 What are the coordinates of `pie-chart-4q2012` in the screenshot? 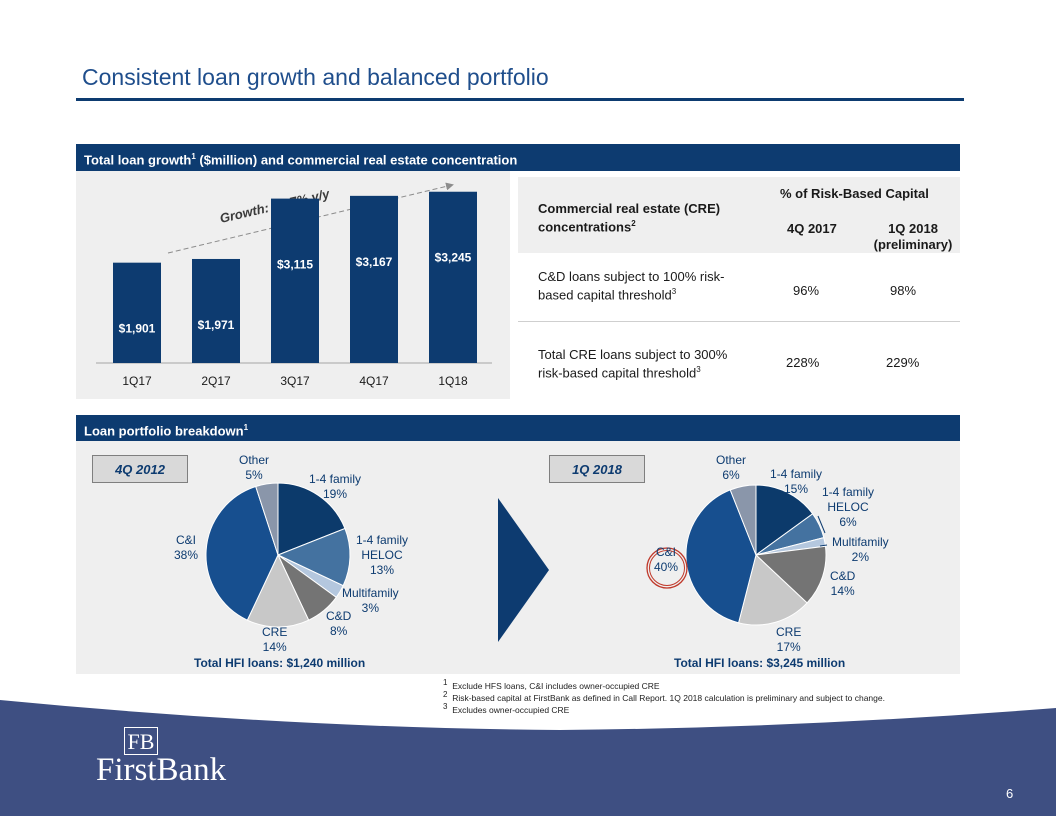 It's located at (278, 555).